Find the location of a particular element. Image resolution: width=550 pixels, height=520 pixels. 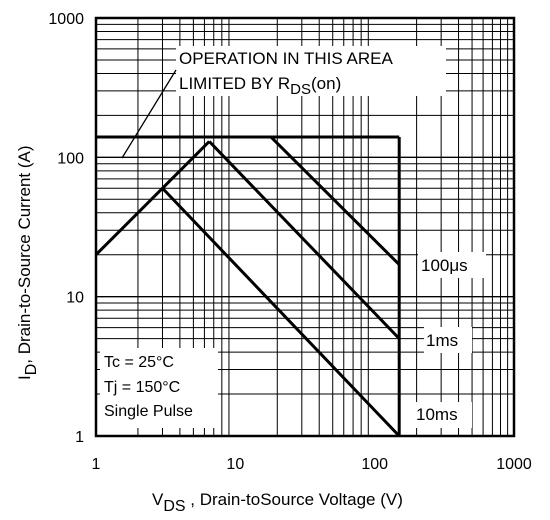

curve-label-10ms: 10ms is located at coordinates (437, 414).